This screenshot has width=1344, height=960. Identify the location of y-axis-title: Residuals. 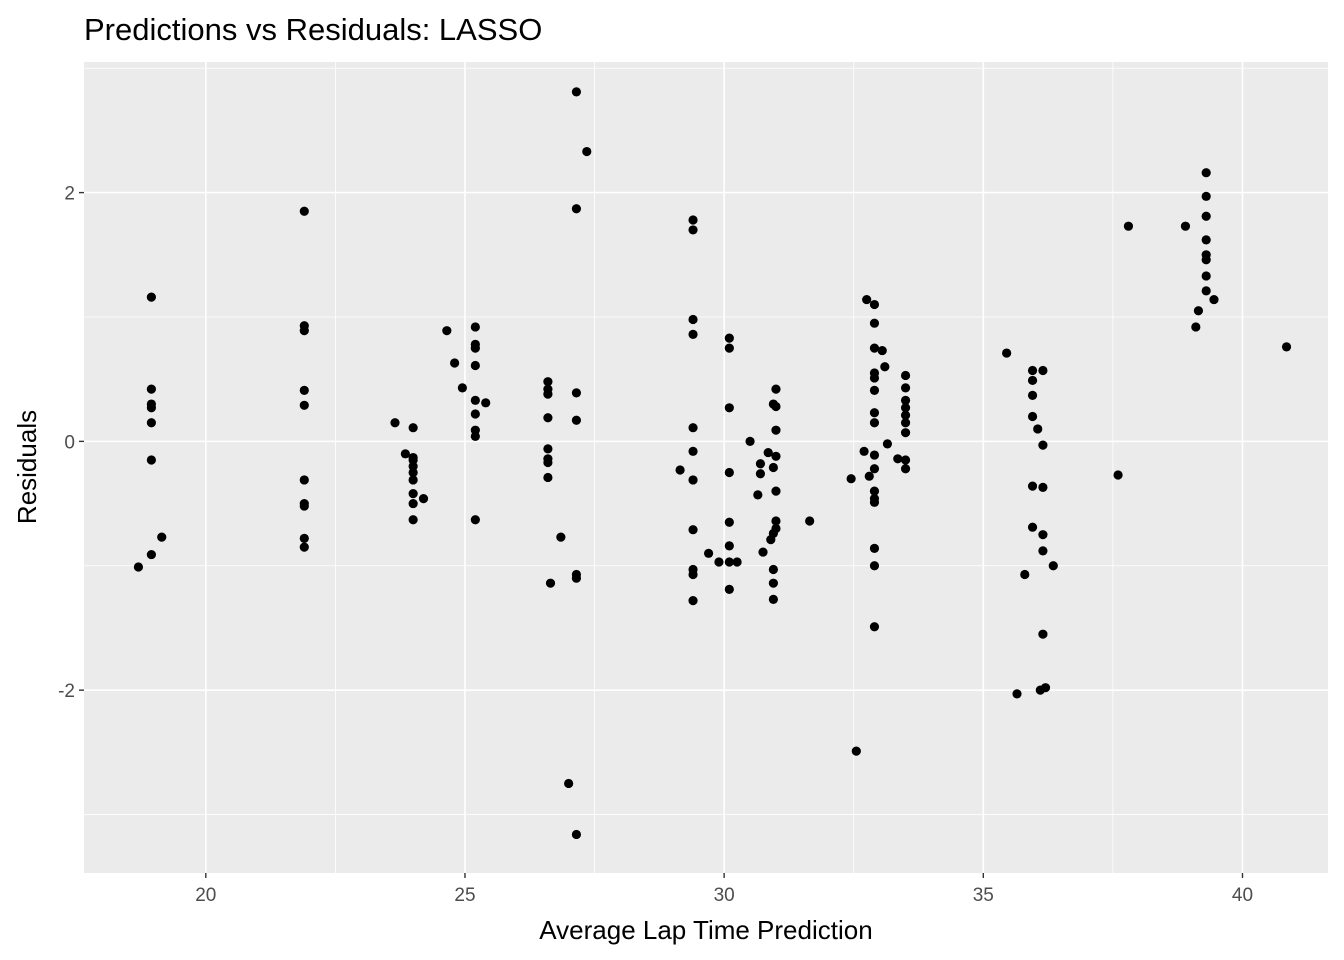
(27, 467).